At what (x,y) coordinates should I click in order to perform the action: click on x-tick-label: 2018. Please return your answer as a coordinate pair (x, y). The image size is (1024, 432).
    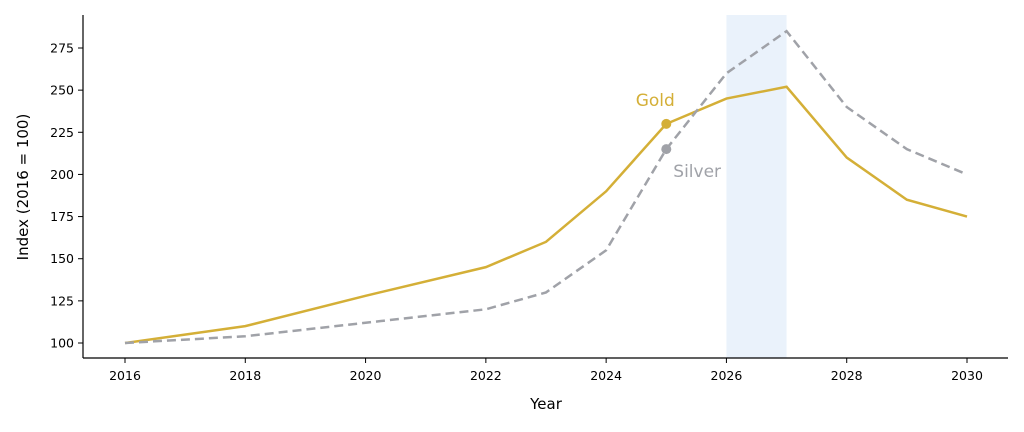
    Looking at the image, I should click on (245, 375).